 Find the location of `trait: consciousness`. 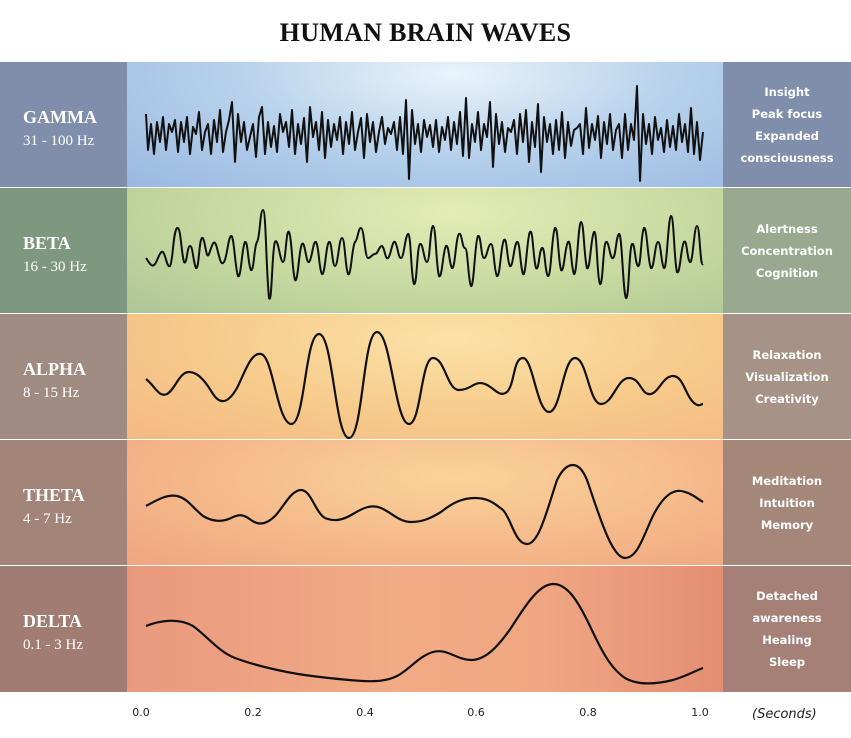

trait: consciousness is located at coordinates (787, 158).